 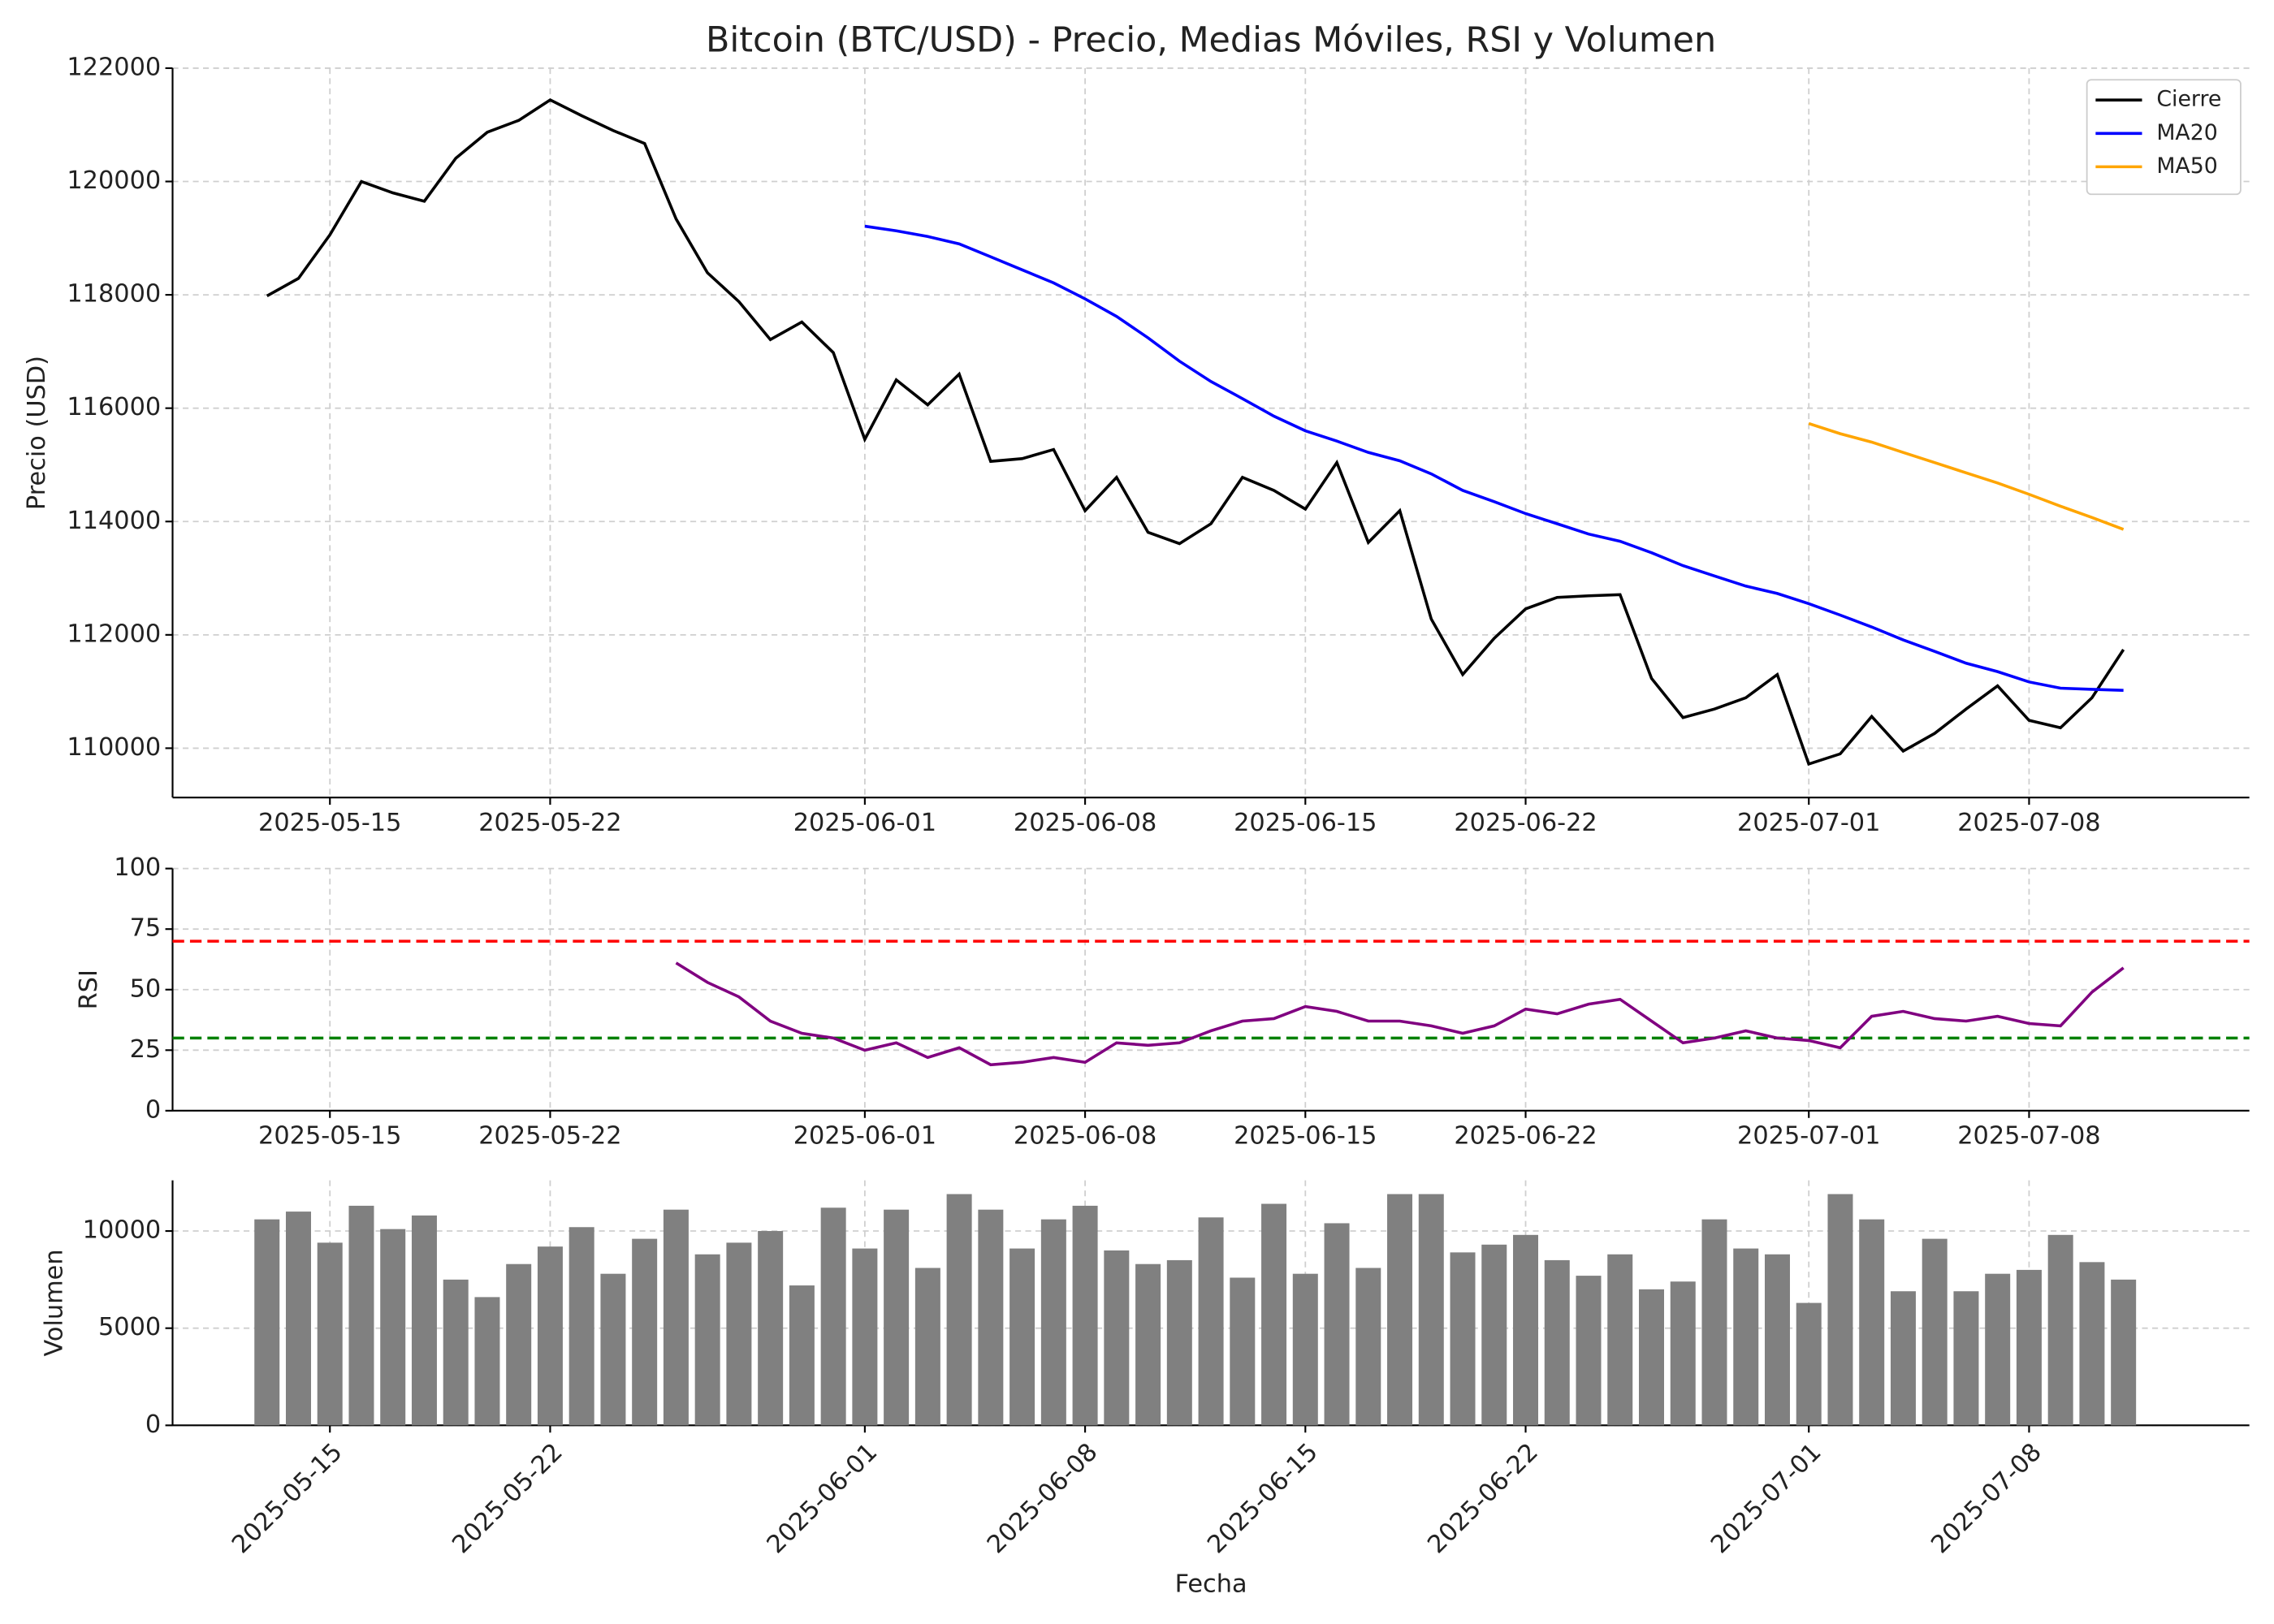 What do you see at coordinates (123, 1231) in the screenshot?
I see `y-tick-label: 10000` at bounding box center [123, 1231].